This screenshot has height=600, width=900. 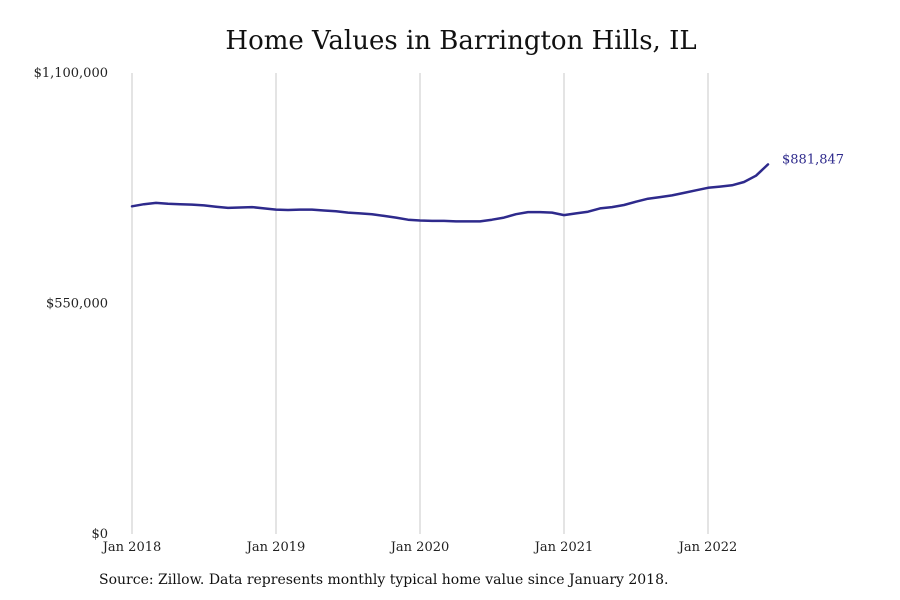 I want to click on y-tick-label: $550,000, so click(x=77, y=304).